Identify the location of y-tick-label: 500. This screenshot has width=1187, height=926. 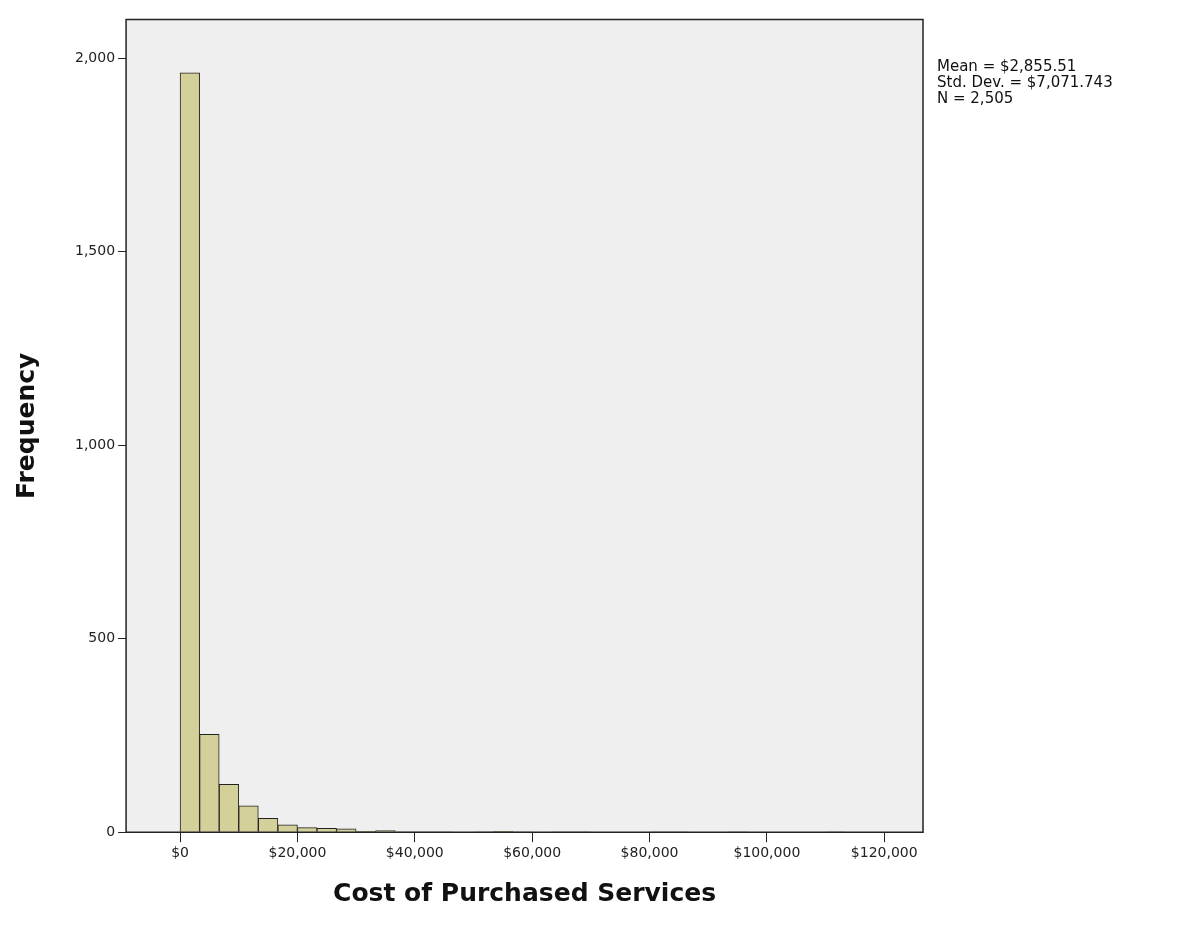
(102, 637).